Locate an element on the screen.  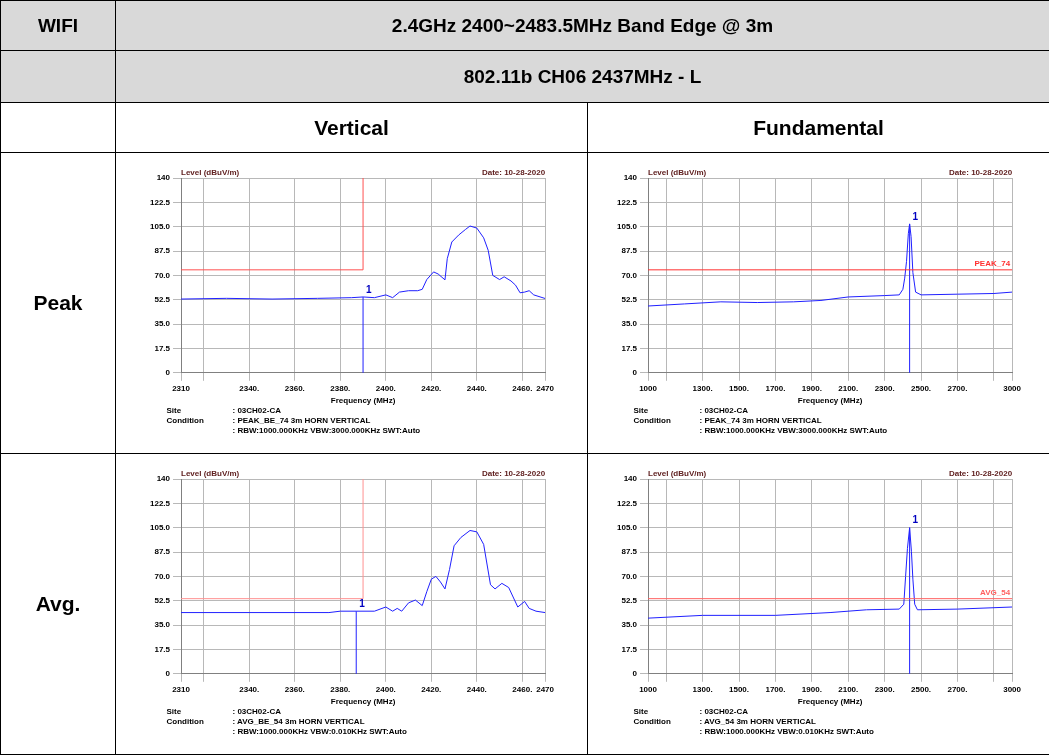
text: : PEAK_BE_74 3m HORN VERTICAL is located at coordinates (301, 420).